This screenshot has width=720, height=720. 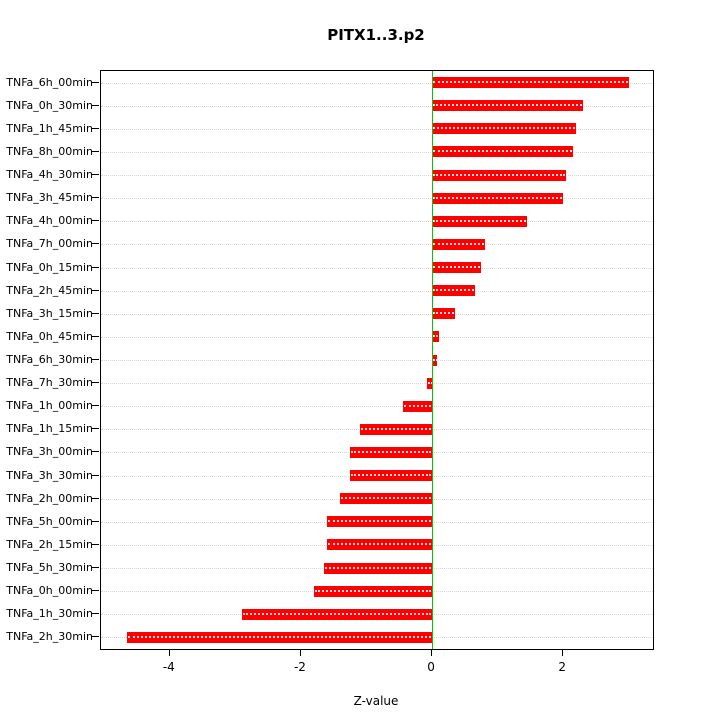 What do you see at coordinates (49, 198) in the screenshot?
I see `y-axis-label: TNFa_3h_45min` at bounding box center [49, 198].